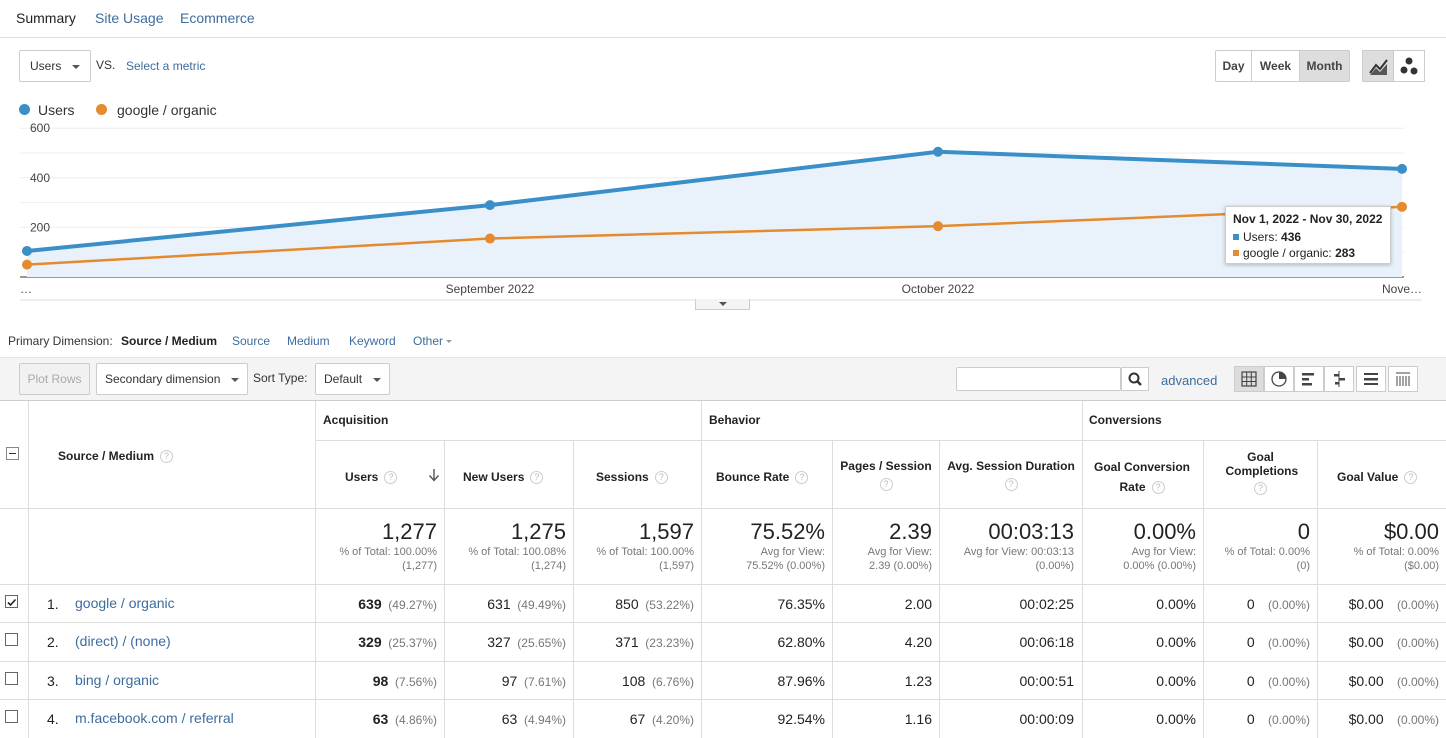 The height and width of the screenshot is (738, 1446). I want to click on total-cell: 75.52% Avg for View: 75.52% (0.00%), so click(785, 546).